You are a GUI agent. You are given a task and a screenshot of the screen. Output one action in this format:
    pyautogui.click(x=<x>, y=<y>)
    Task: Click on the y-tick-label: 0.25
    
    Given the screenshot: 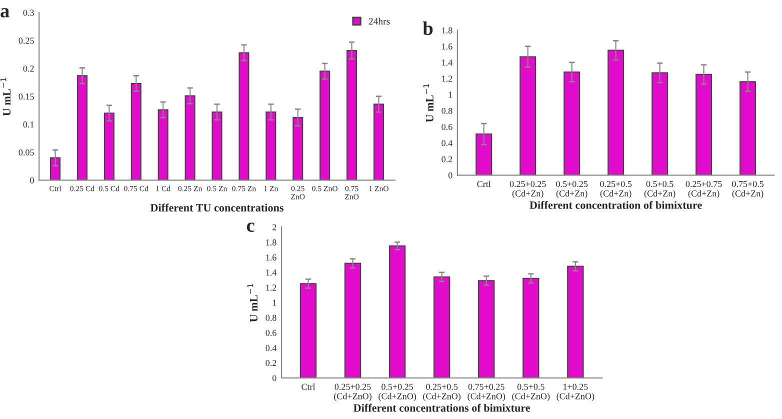 What is the action you would take?
    pyautogui.click(x=26, y=41)
    